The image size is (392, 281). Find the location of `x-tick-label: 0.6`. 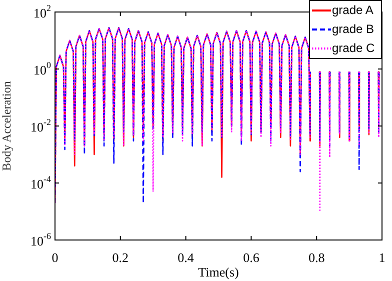

x-tick-label: 0.6 is located at coordinates (251, 258).